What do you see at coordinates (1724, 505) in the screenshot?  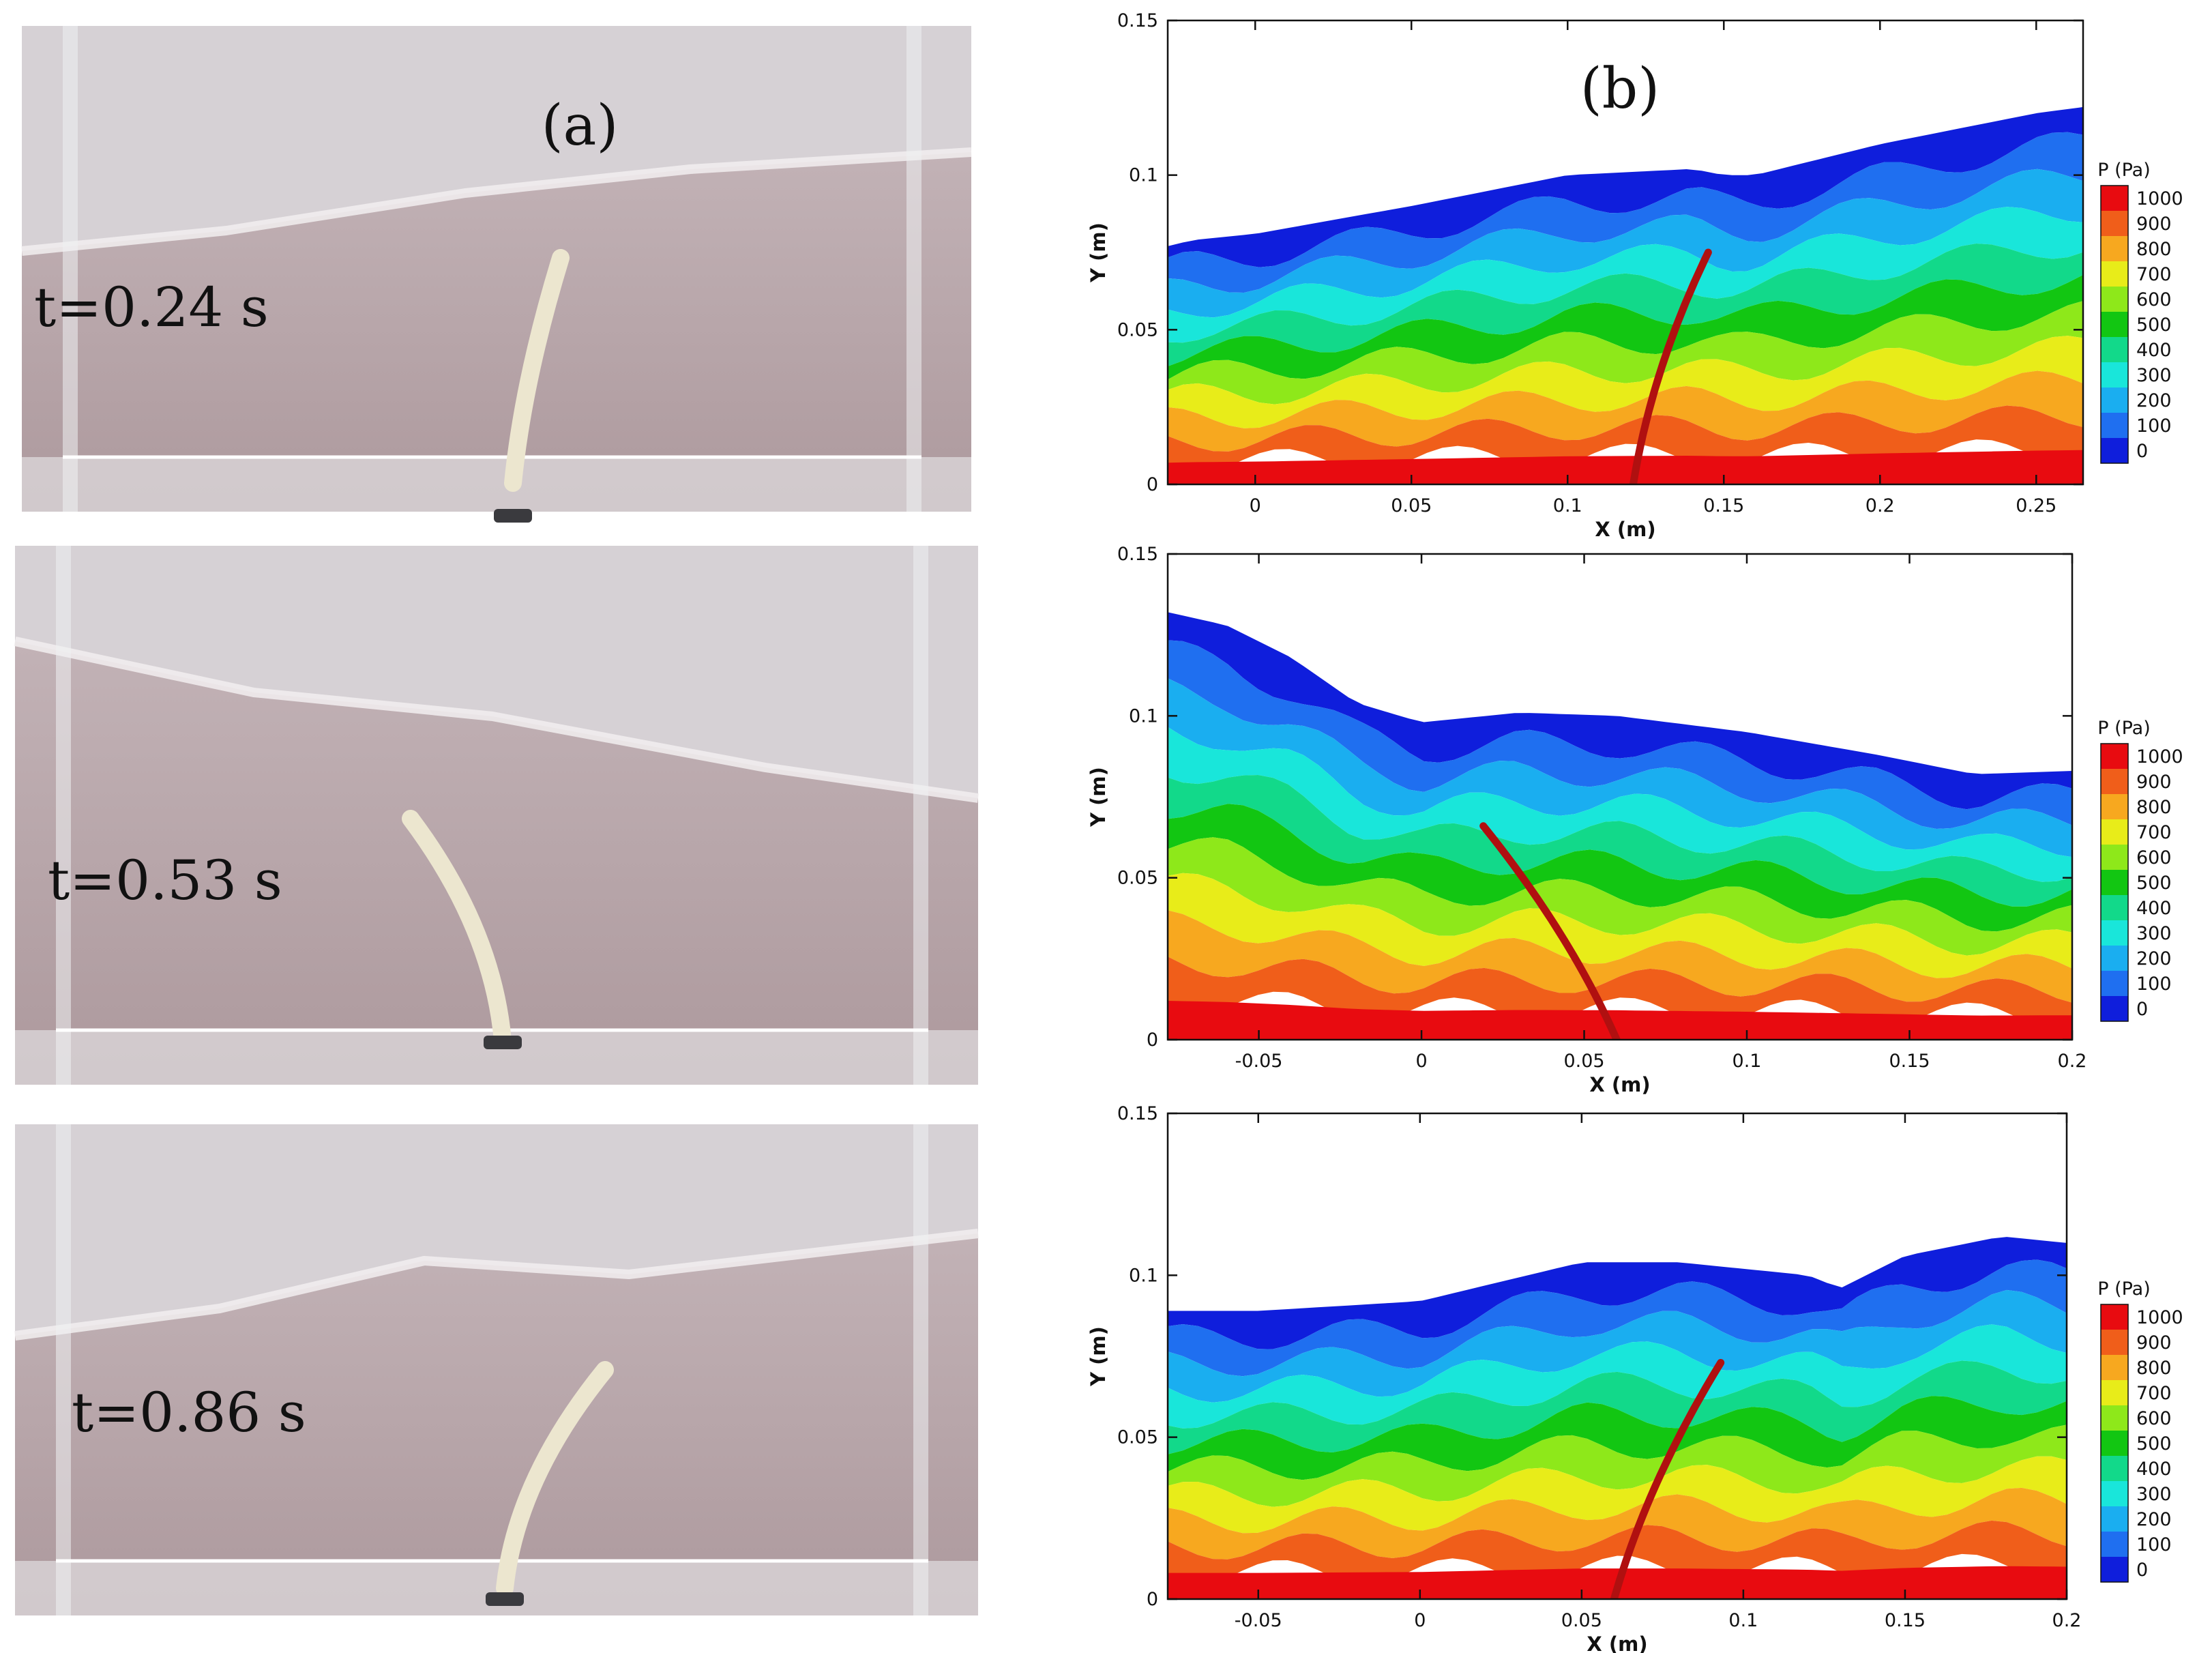 I see `x-tick-label-3: 0.15` at bounding box center [1724, 505].